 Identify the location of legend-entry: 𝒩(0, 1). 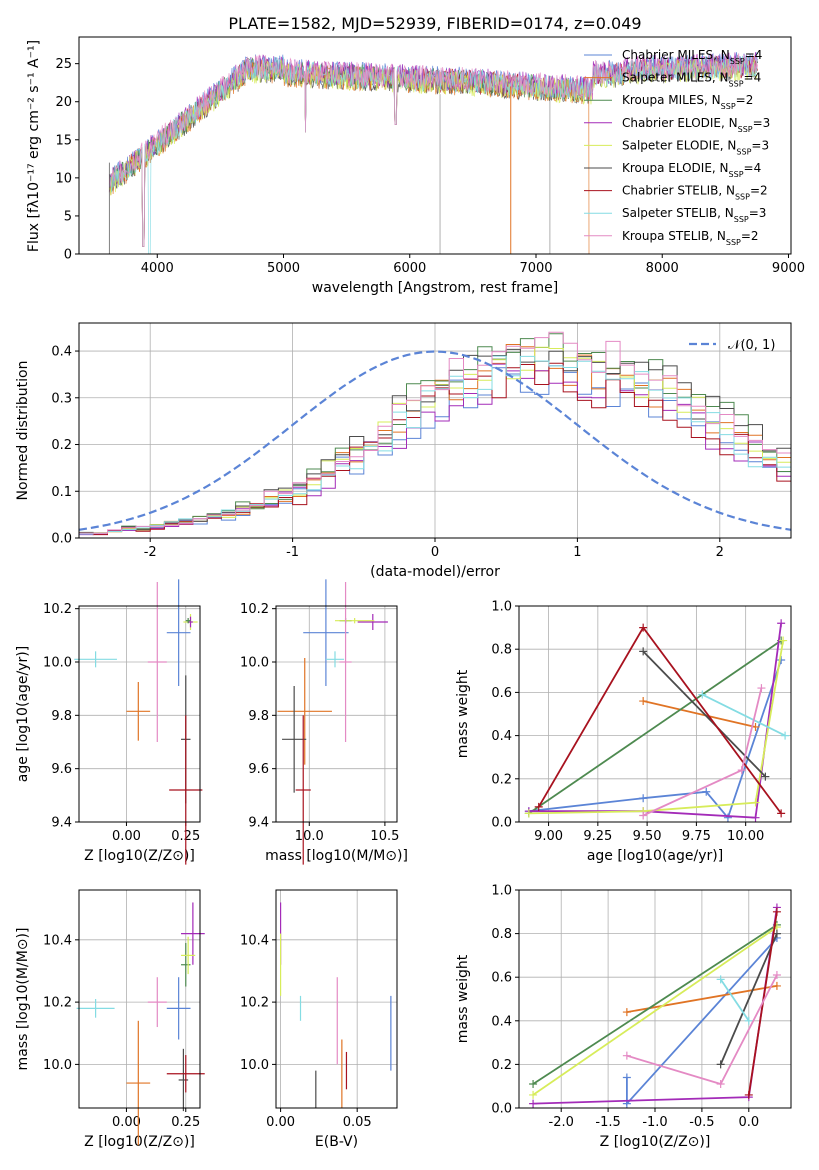
(751, 345).